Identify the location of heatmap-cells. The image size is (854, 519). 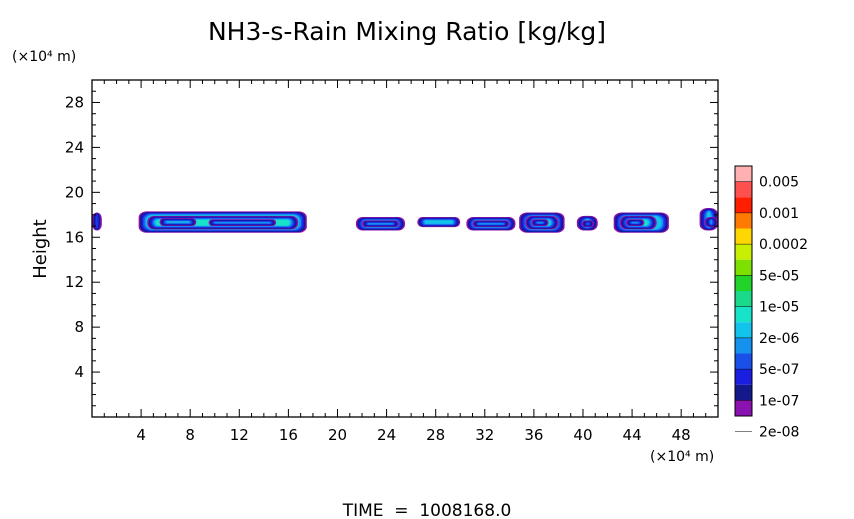
(405, 220).